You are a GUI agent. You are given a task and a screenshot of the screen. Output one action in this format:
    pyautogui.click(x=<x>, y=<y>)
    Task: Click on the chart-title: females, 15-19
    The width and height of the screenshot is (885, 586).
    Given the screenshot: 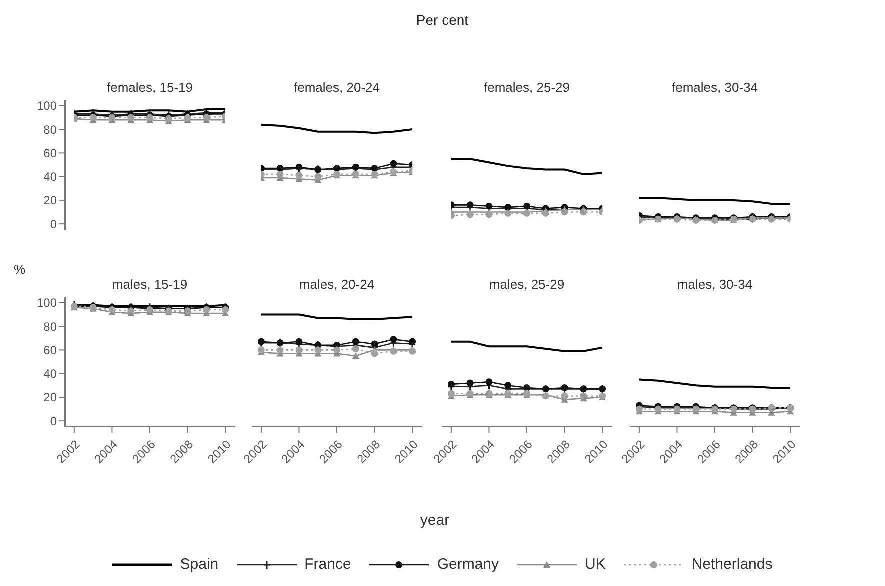 What is the action you would take?
    pyautogui.click(x=150, y=88)
    